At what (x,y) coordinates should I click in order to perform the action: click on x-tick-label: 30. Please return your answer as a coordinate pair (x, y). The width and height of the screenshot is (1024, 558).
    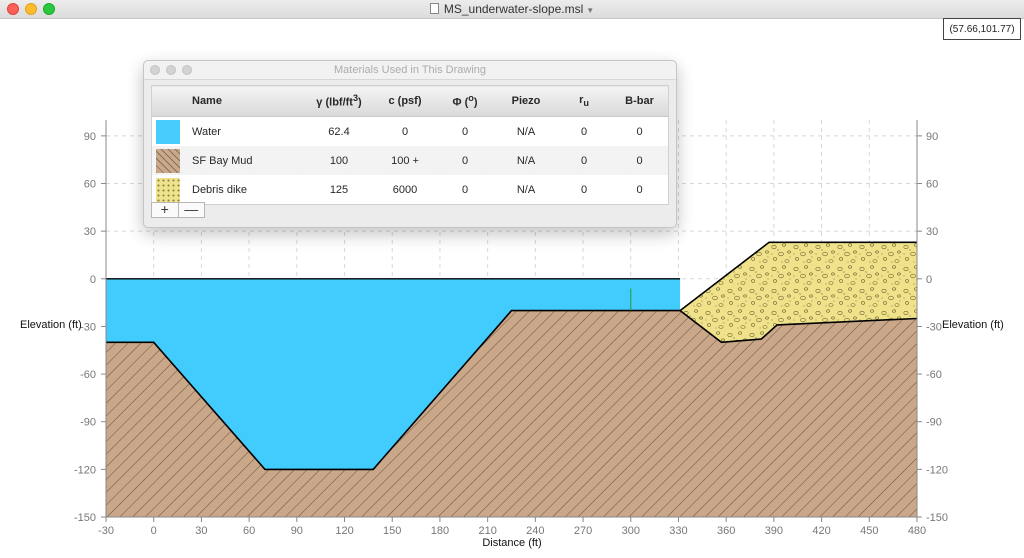
    Looking at the image, I should click on (201, 531).